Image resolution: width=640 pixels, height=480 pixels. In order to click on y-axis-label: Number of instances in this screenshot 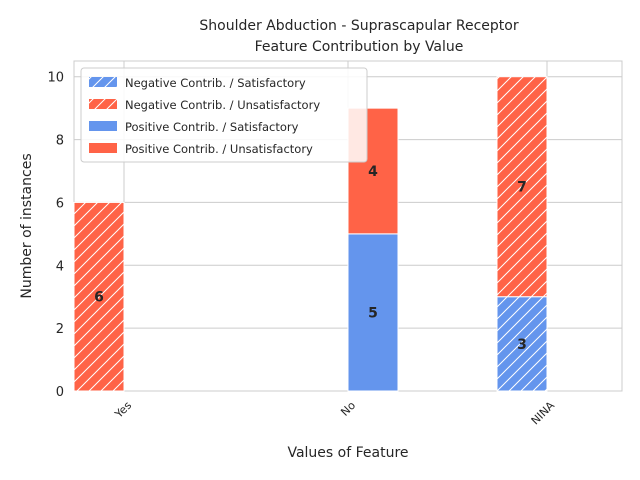, I will do `click(27, 225)`.